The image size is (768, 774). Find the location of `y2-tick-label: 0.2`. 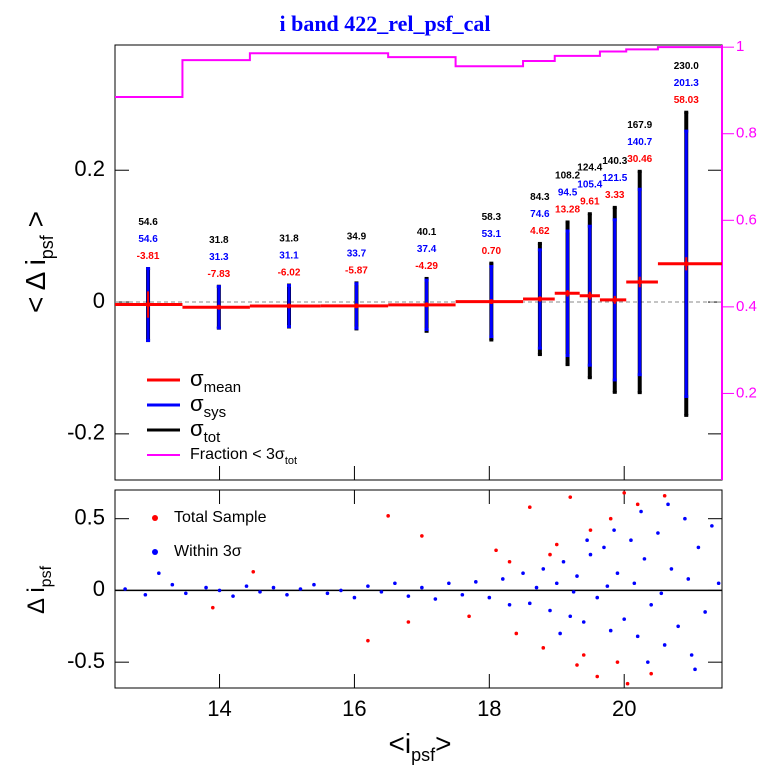

y2-tick-label: 0.2 is located at coordinates (746, 392).